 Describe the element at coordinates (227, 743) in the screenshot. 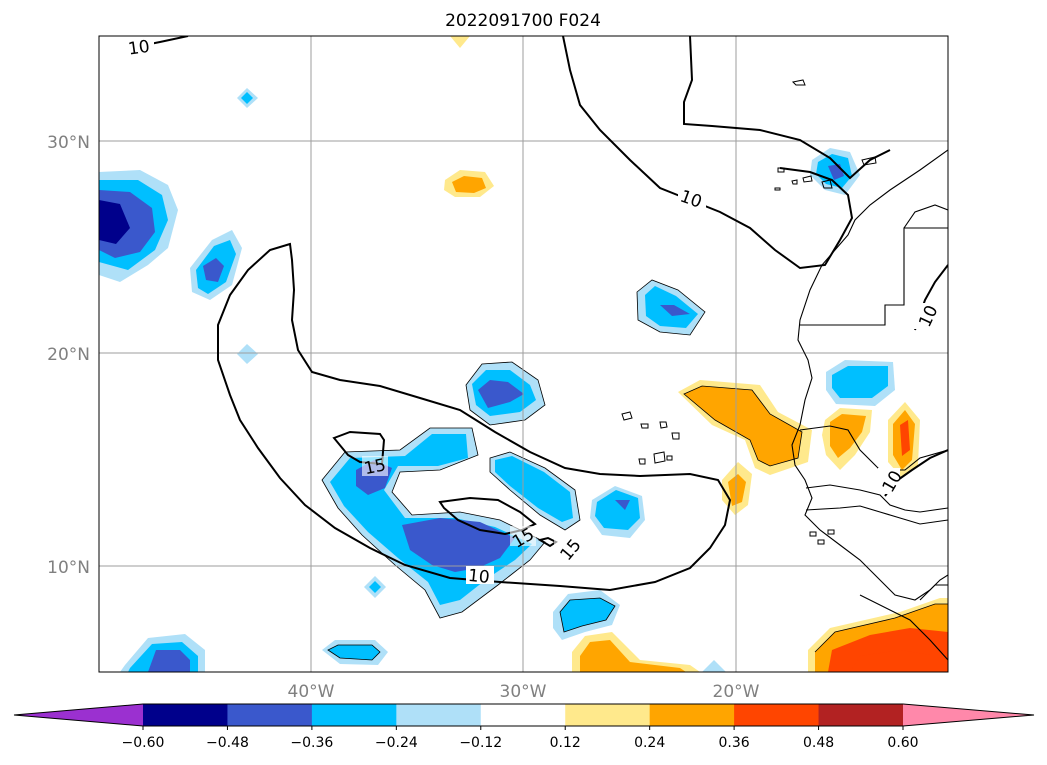

I see `colorbar-tick-label: −0.48` at that location.